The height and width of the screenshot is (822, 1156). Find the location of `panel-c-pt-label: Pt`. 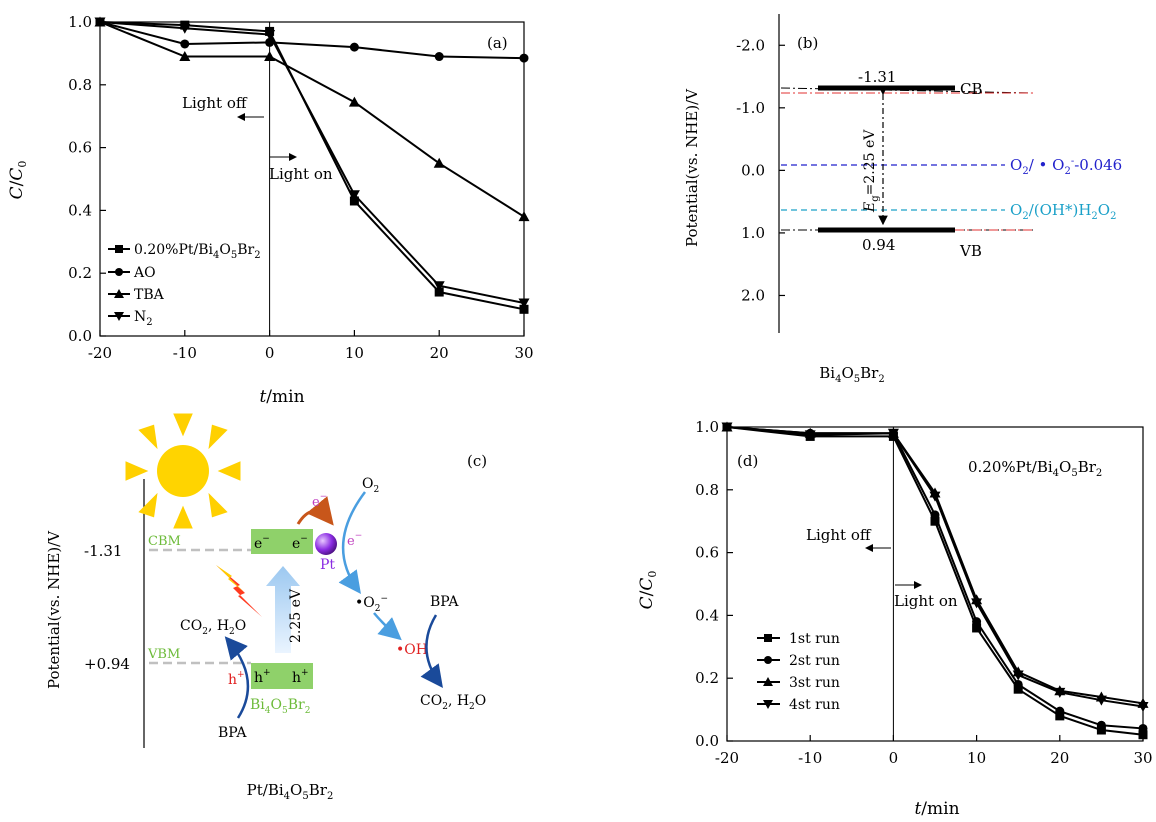

panel-c-pt-label: Pt is located at coordinates (327, 565).